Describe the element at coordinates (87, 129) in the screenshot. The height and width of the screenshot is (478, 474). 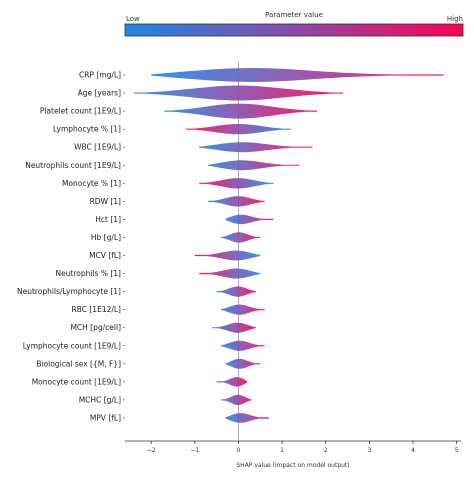
I see `feature-label: Lymphocyte % [1]` at that location.